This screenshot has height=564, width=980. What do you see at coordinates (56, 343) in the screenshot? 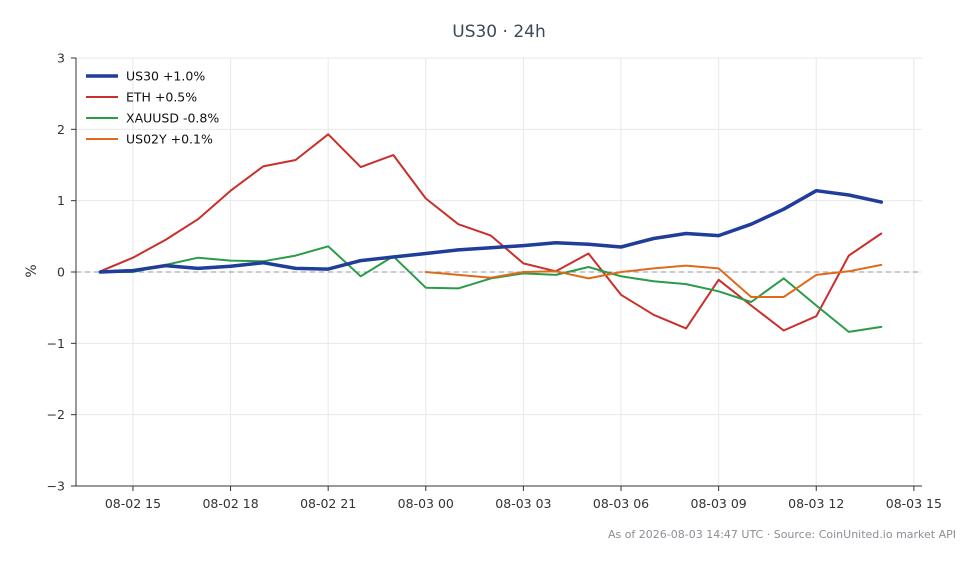
I see `y-tick-label: −1` at bounding box center [56, 343].